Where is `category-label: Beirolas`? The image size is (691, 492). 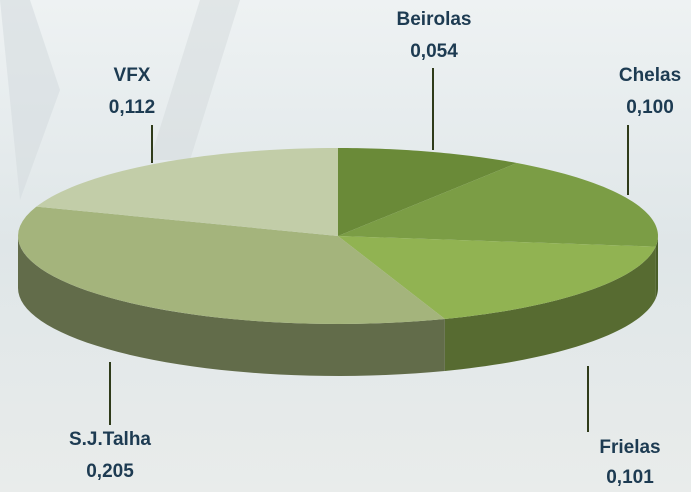
category-label: Beirolas is located at coordinates (434, 19).